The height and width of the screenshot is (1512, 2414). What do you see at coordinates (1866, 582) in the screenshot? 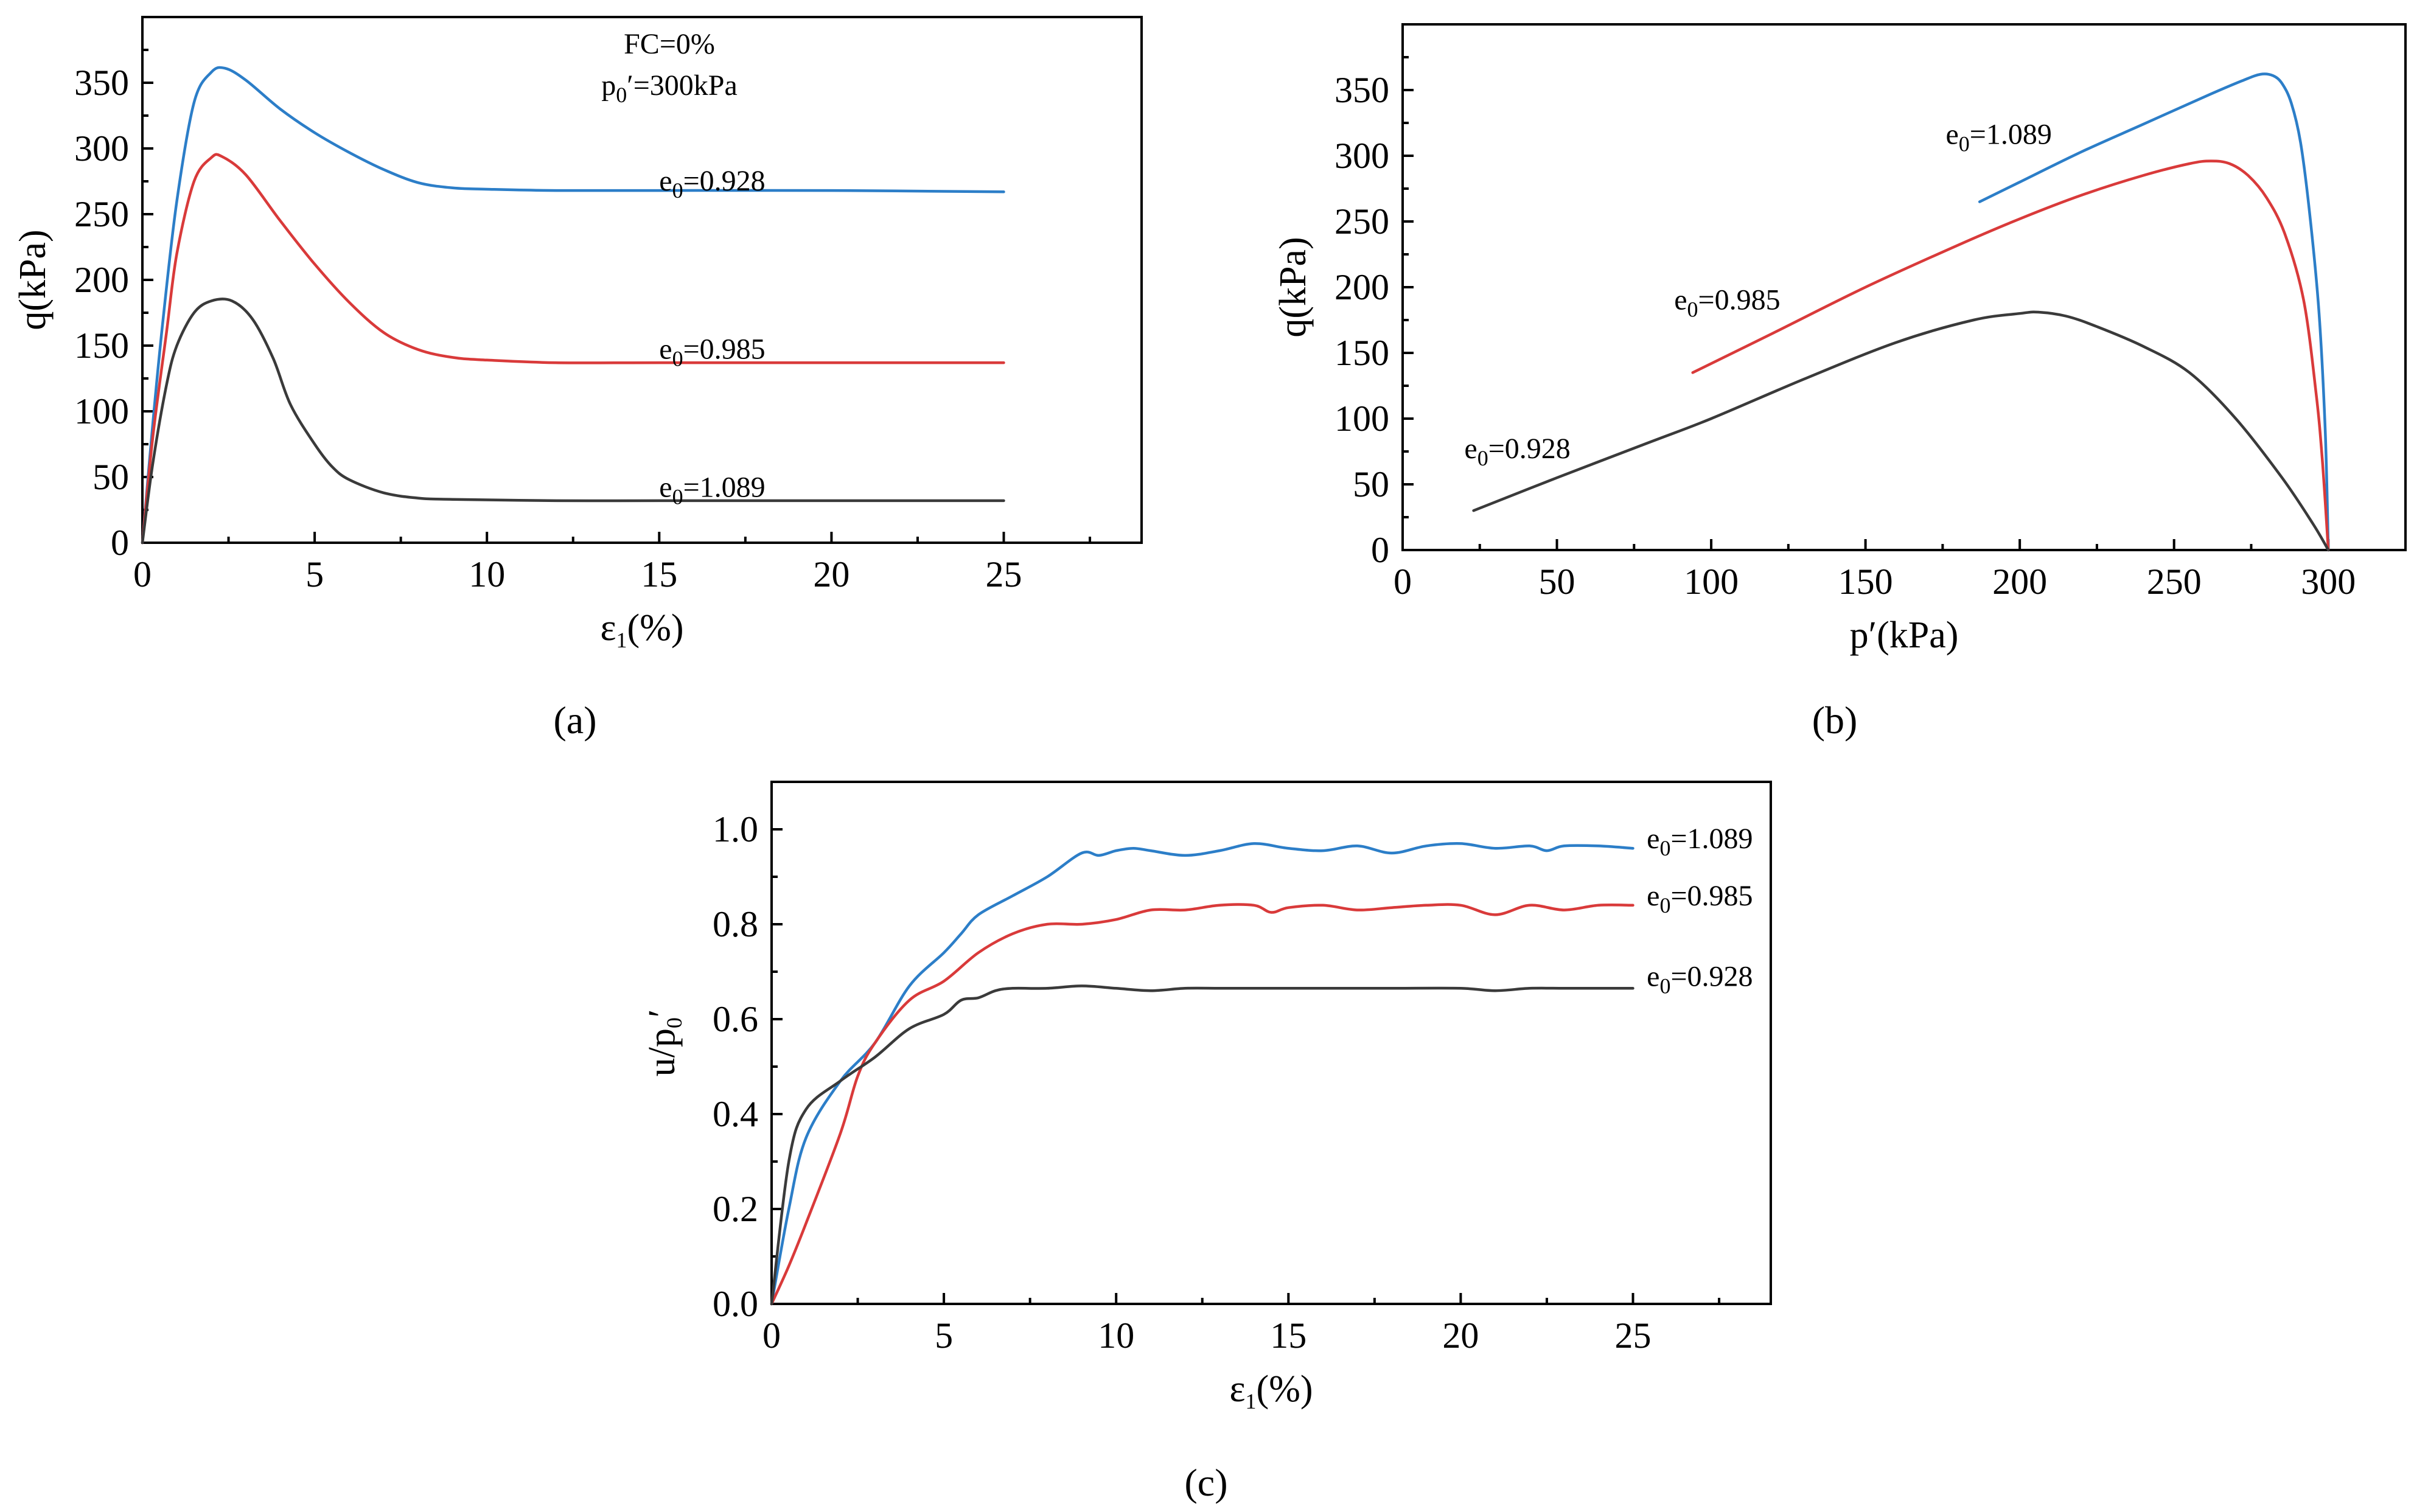
I see `x-tick-label: 150` at bounding box center [1866, 582].